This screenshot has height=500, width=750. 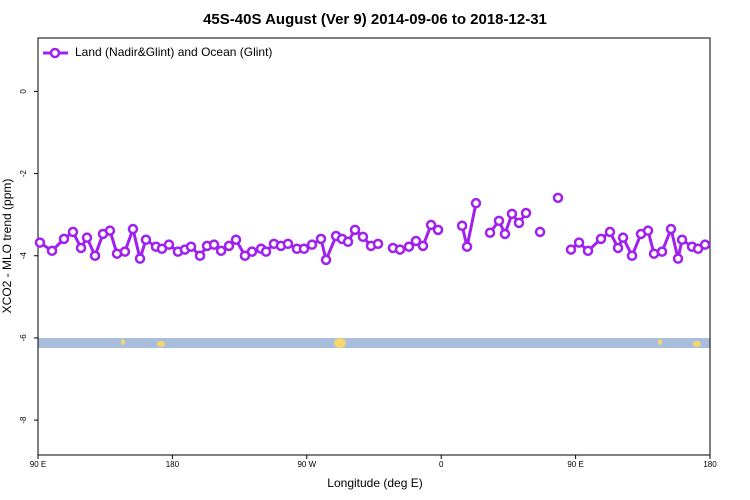 What do you see at coordinates (55, 53) in the screenshot?
I see `legend-marker` at bounding box center [55, 53].